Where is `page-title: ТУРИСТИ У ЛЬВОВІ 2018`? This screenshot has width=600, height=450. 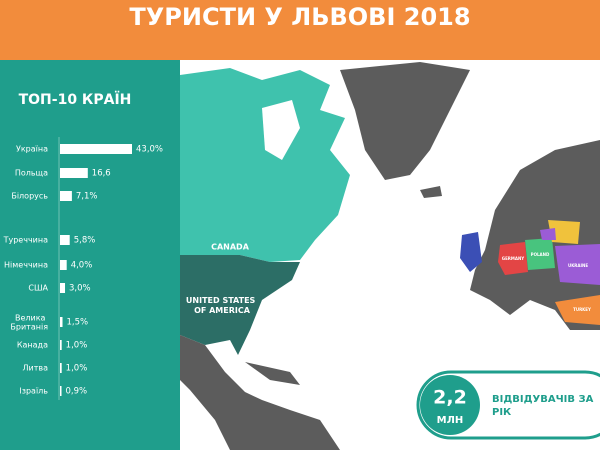
page-title: ТУРИСТИ У ЛЬВОВІ 2018 is located at coordinates (299, 17).